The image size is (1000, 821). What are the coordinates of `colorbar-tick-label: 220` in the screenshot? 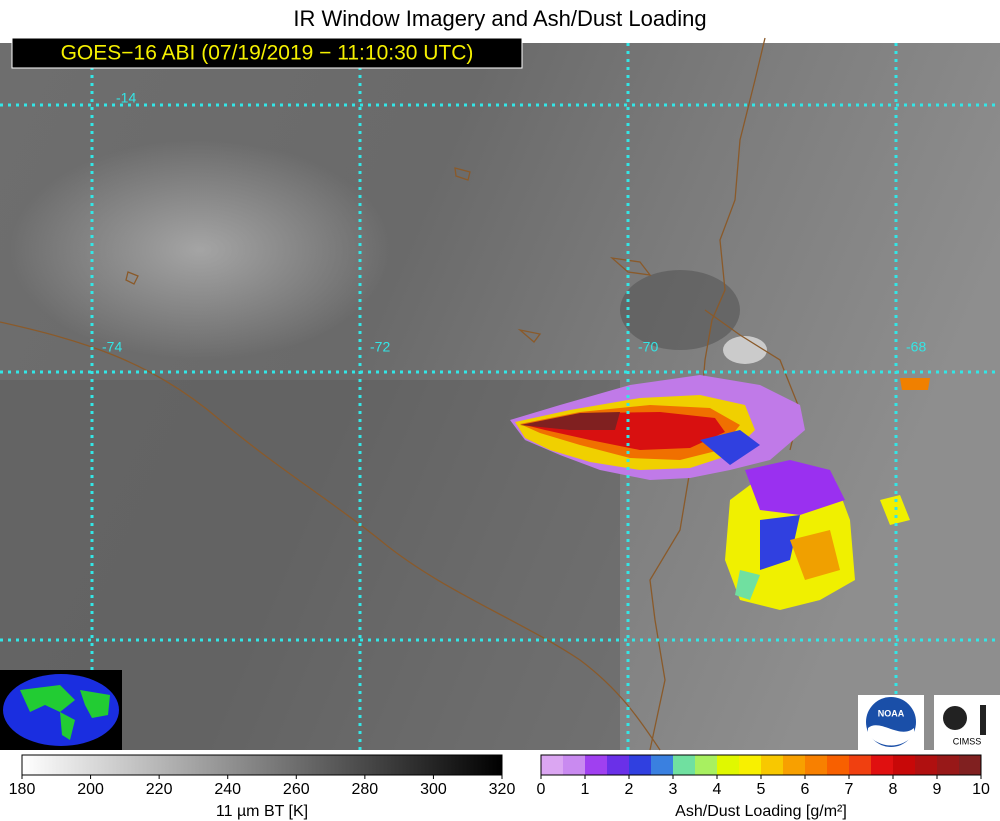 It's located at (159, 789).